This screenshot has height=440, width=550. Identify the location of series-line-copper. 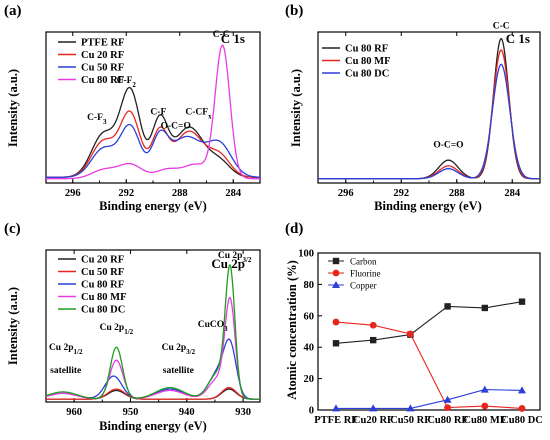
(429, 399).